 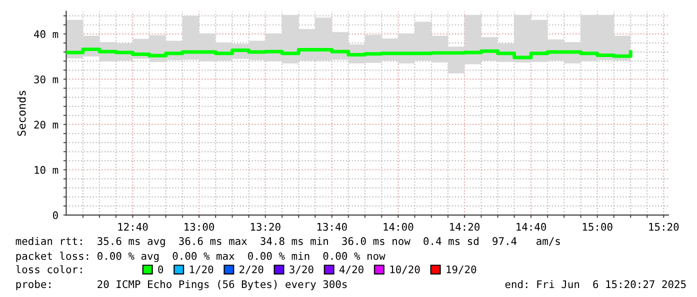 What do you see at coordinates (595, 284) in the screenshot?
I see `text: end: Fri Jun 6 15:20:27 2025` at bounding box center [595, 284].